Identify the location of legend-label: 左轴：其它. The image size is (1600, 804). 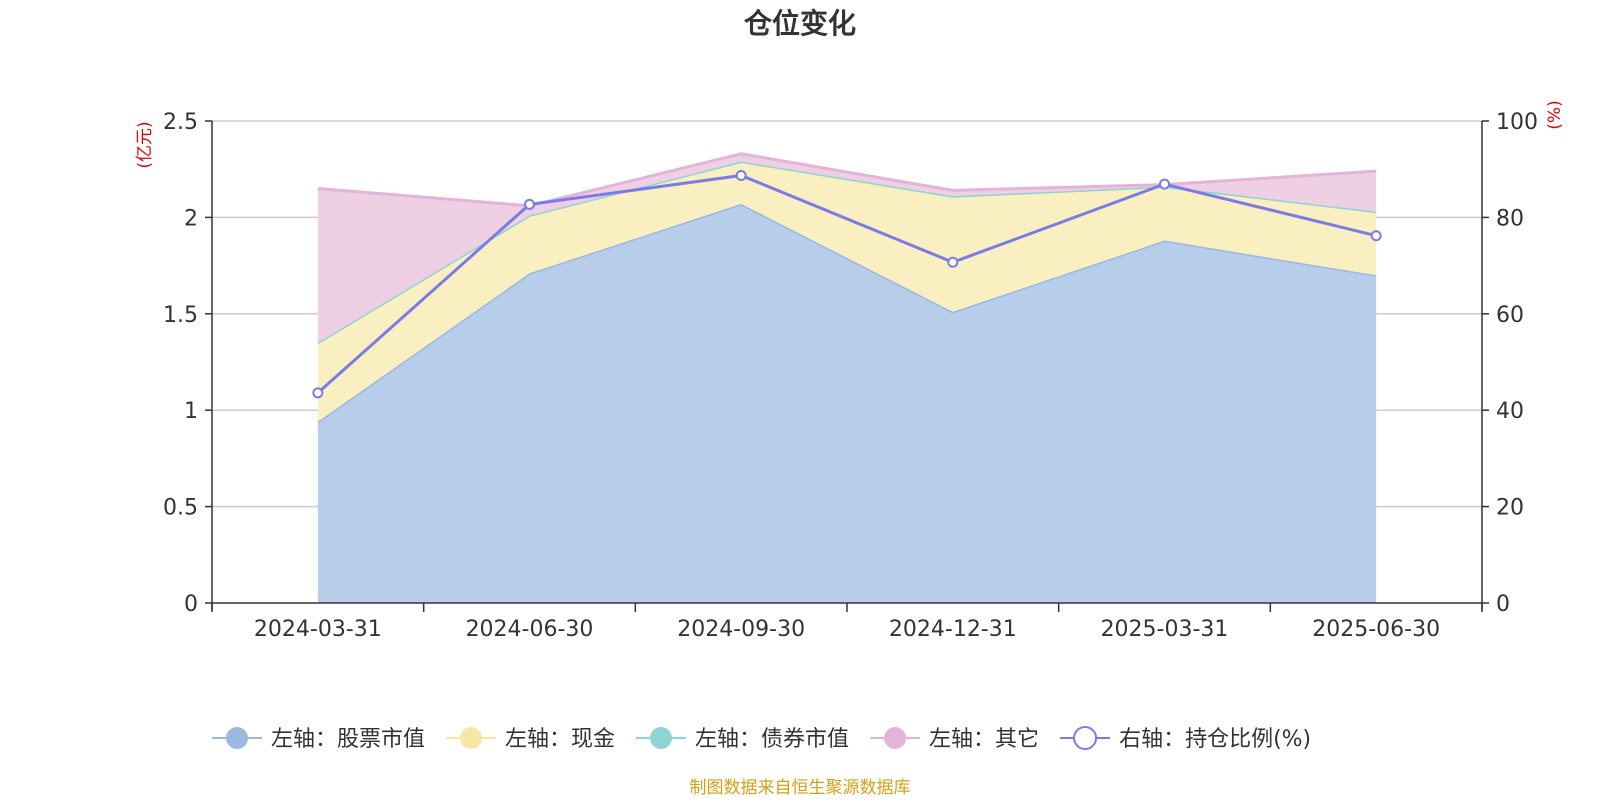
(984, 739).